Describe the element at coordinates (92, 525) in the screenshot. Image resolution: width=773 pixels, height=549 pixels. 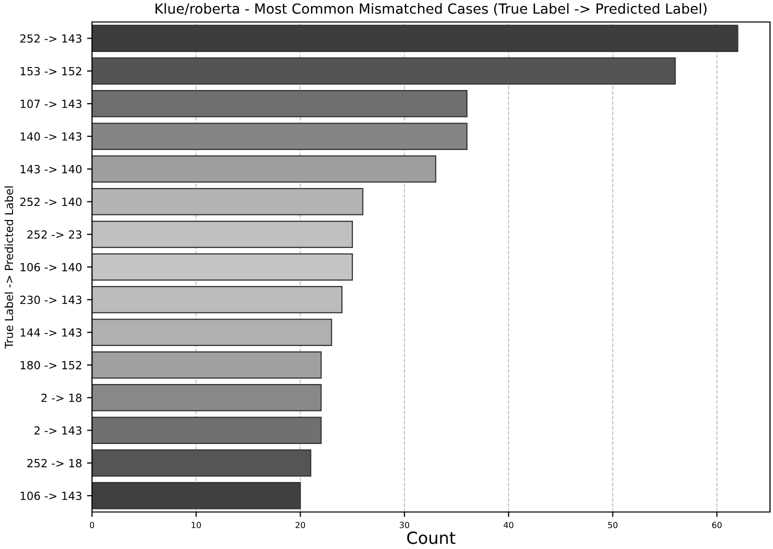
I see `x-tick-label: 0` at that location.